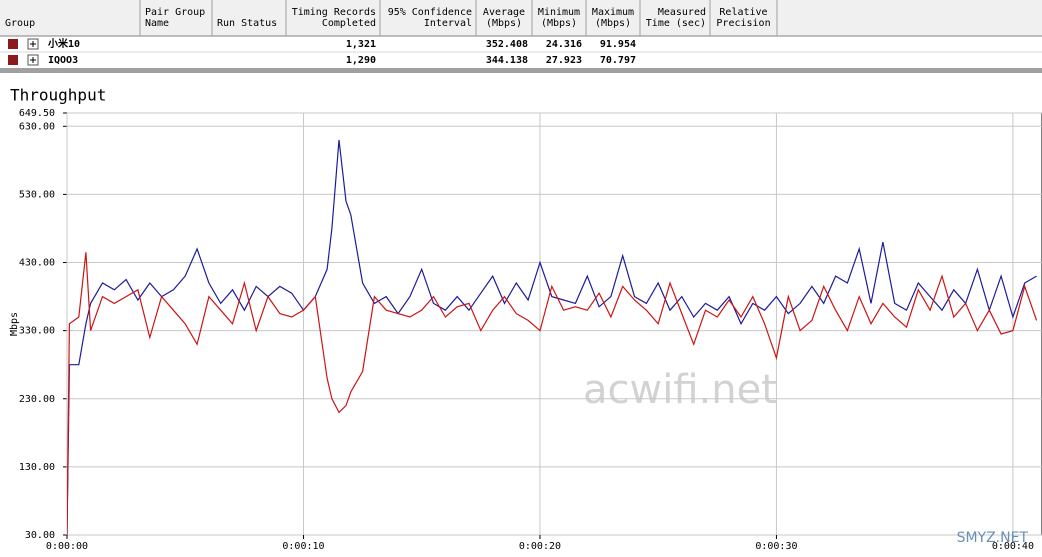  What do you see at coordinates (993, 538) in the screenshot?
I see `watermark: SMYZ.NET` at bounding box center [993, 538].